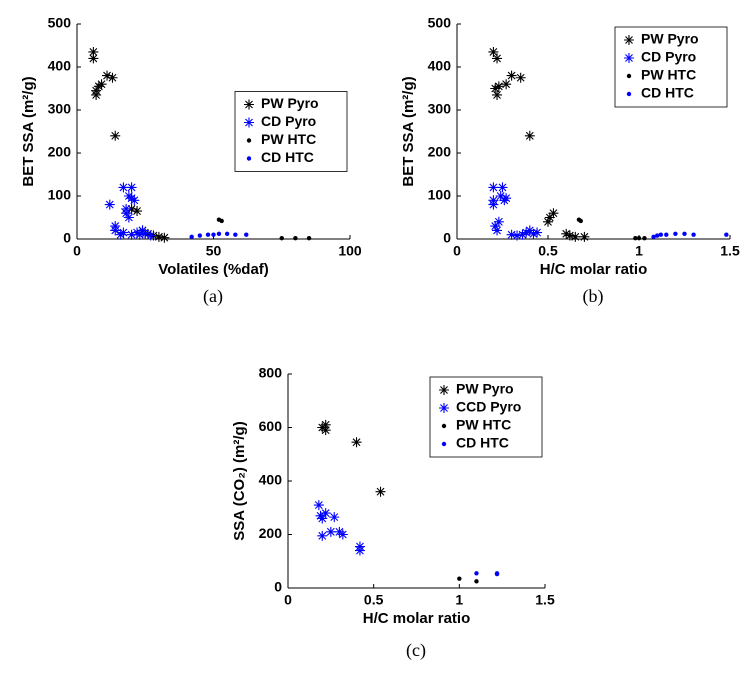 Image resolution: width=750 pixels, height=677 pixels. Describe the element at coordinates (488, 407) in the screenshot. I see `legend-label: CCD Pyro` at that location.